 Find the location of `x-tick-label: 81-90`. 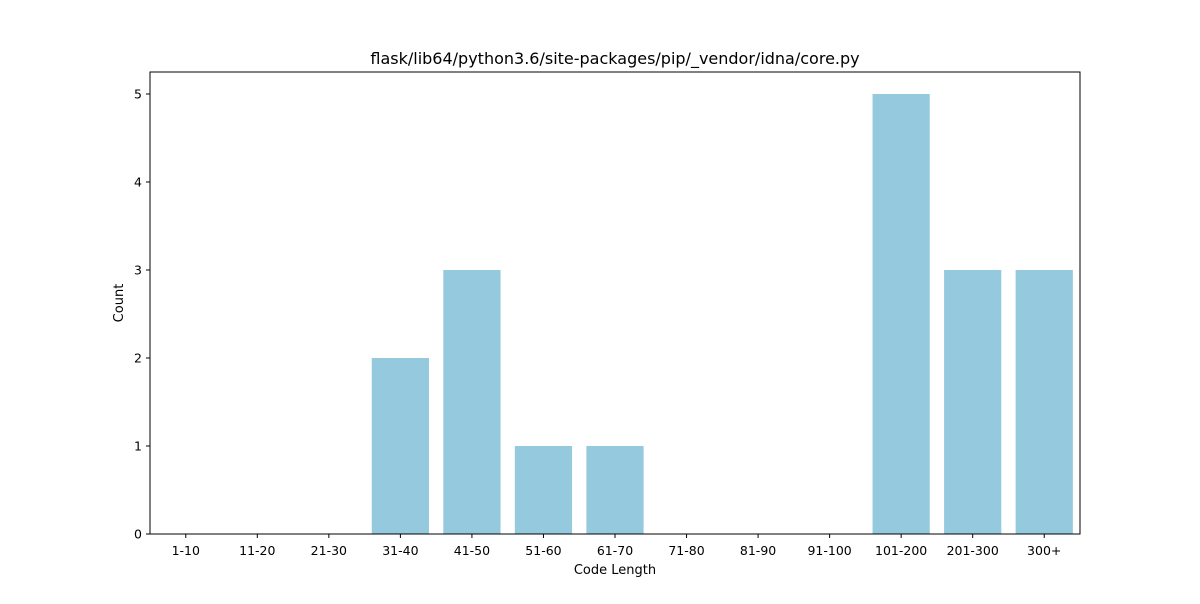

x-tick-label: 81-90 is located at coordinates (758, 550).